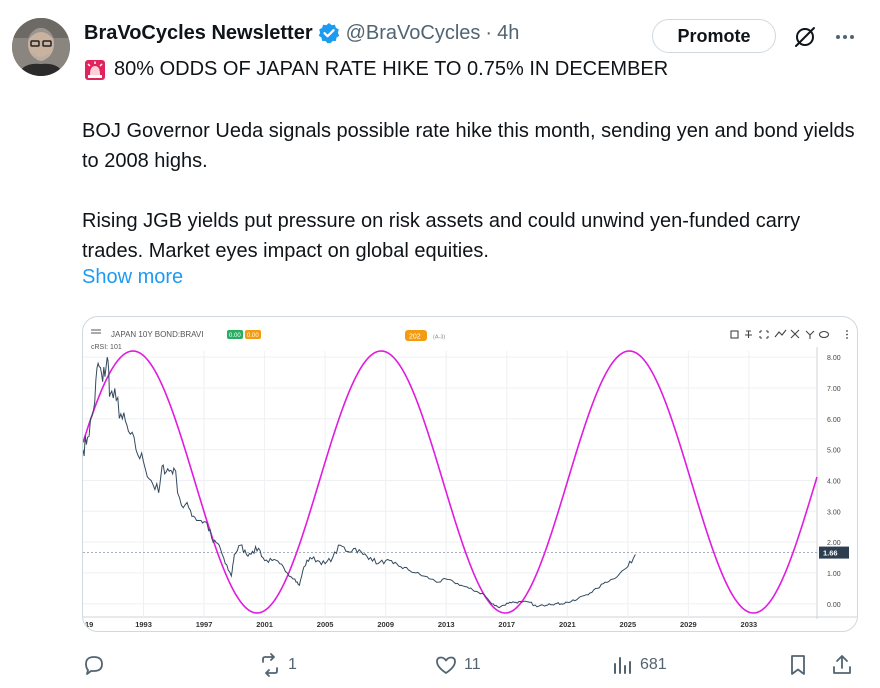  What do you see at coordinates (834, 358) in the screenshot?
I see `y-tick-label: 8.00` at bounding box center [834, 358].